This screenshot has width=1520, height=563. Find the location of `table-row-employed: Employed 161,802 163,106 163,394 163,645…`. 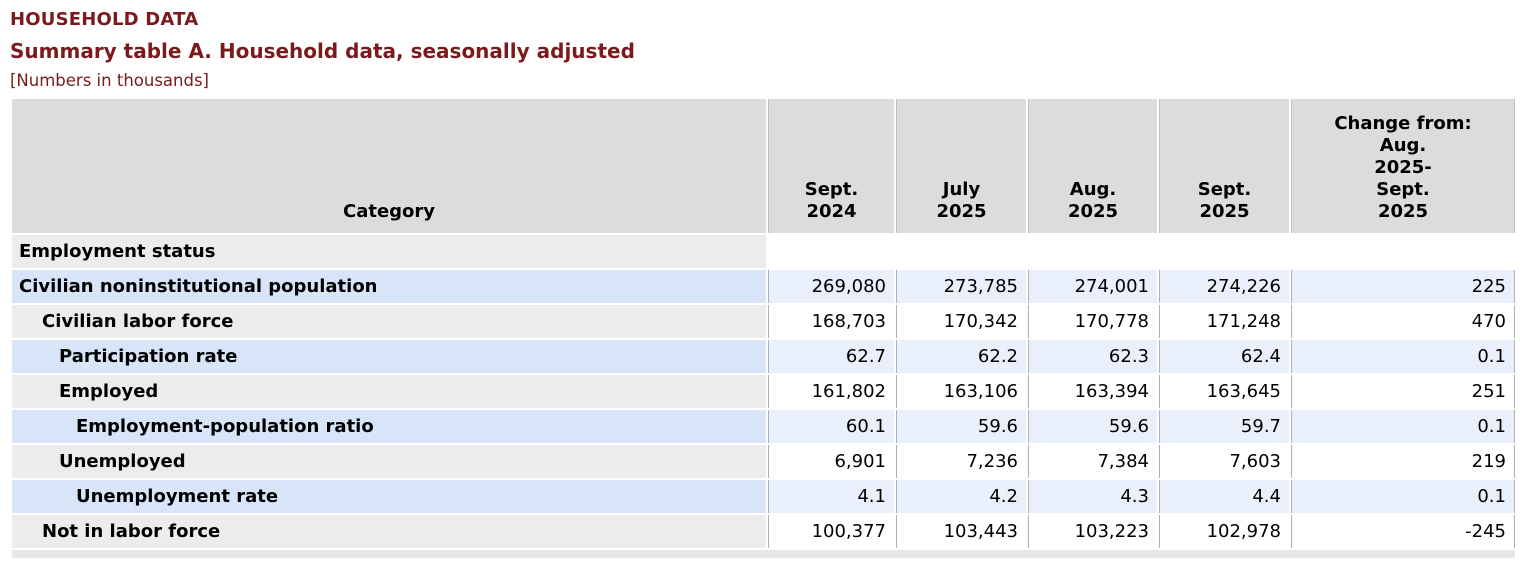

table-row-employed: Employed 161,802 163,106 163,394 163,645… is located at coordinates (763, 391).